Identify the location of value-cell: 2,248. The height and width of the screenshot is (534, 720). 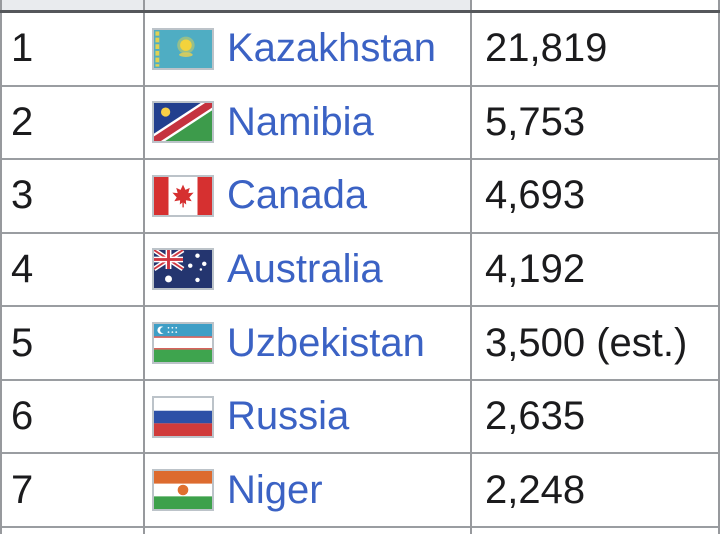
(535, 489).